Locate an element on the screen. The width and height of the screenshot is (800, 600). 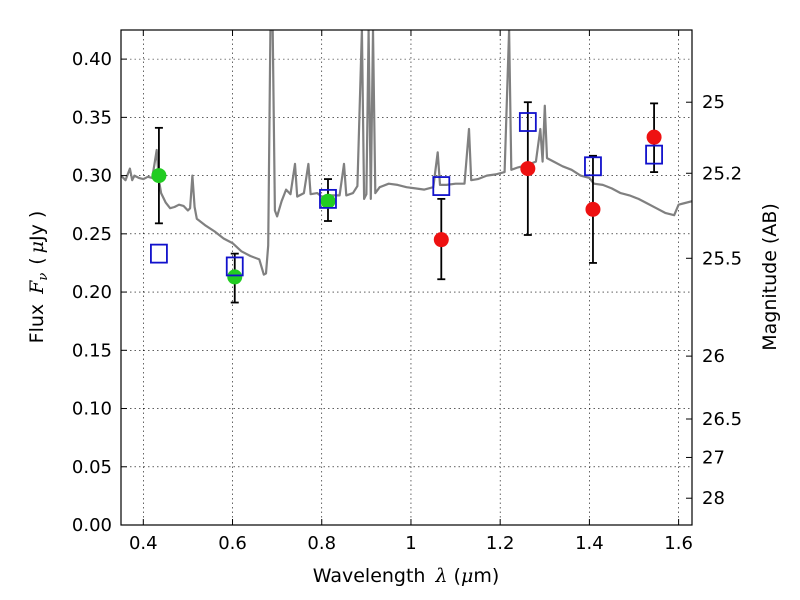
right-tick-label: 25.2 is located at coordinates (722, 173).